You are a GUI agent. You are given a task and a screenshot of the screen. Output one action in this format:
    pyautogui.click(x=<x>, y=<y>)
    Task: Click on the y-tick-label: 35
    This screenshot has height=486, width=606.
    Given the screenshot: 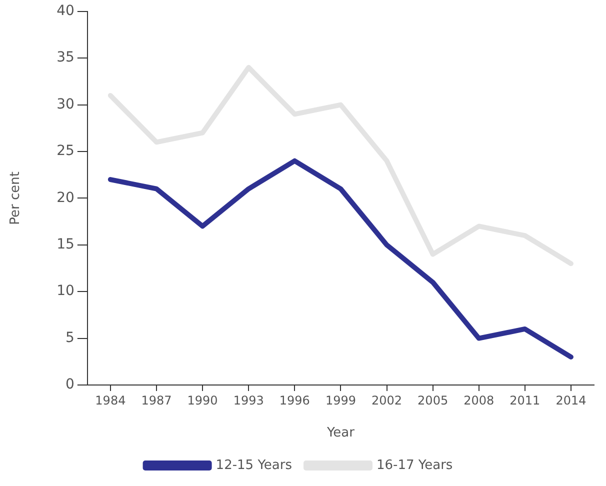 What is the action you would take?
    pyautogui.click(x=65, y=58)
    